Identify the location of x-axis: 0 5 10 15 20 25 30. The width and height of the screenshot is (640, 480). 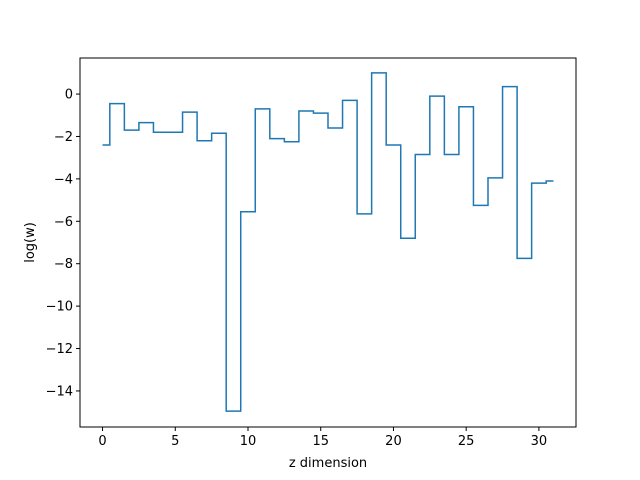
(322, 438).